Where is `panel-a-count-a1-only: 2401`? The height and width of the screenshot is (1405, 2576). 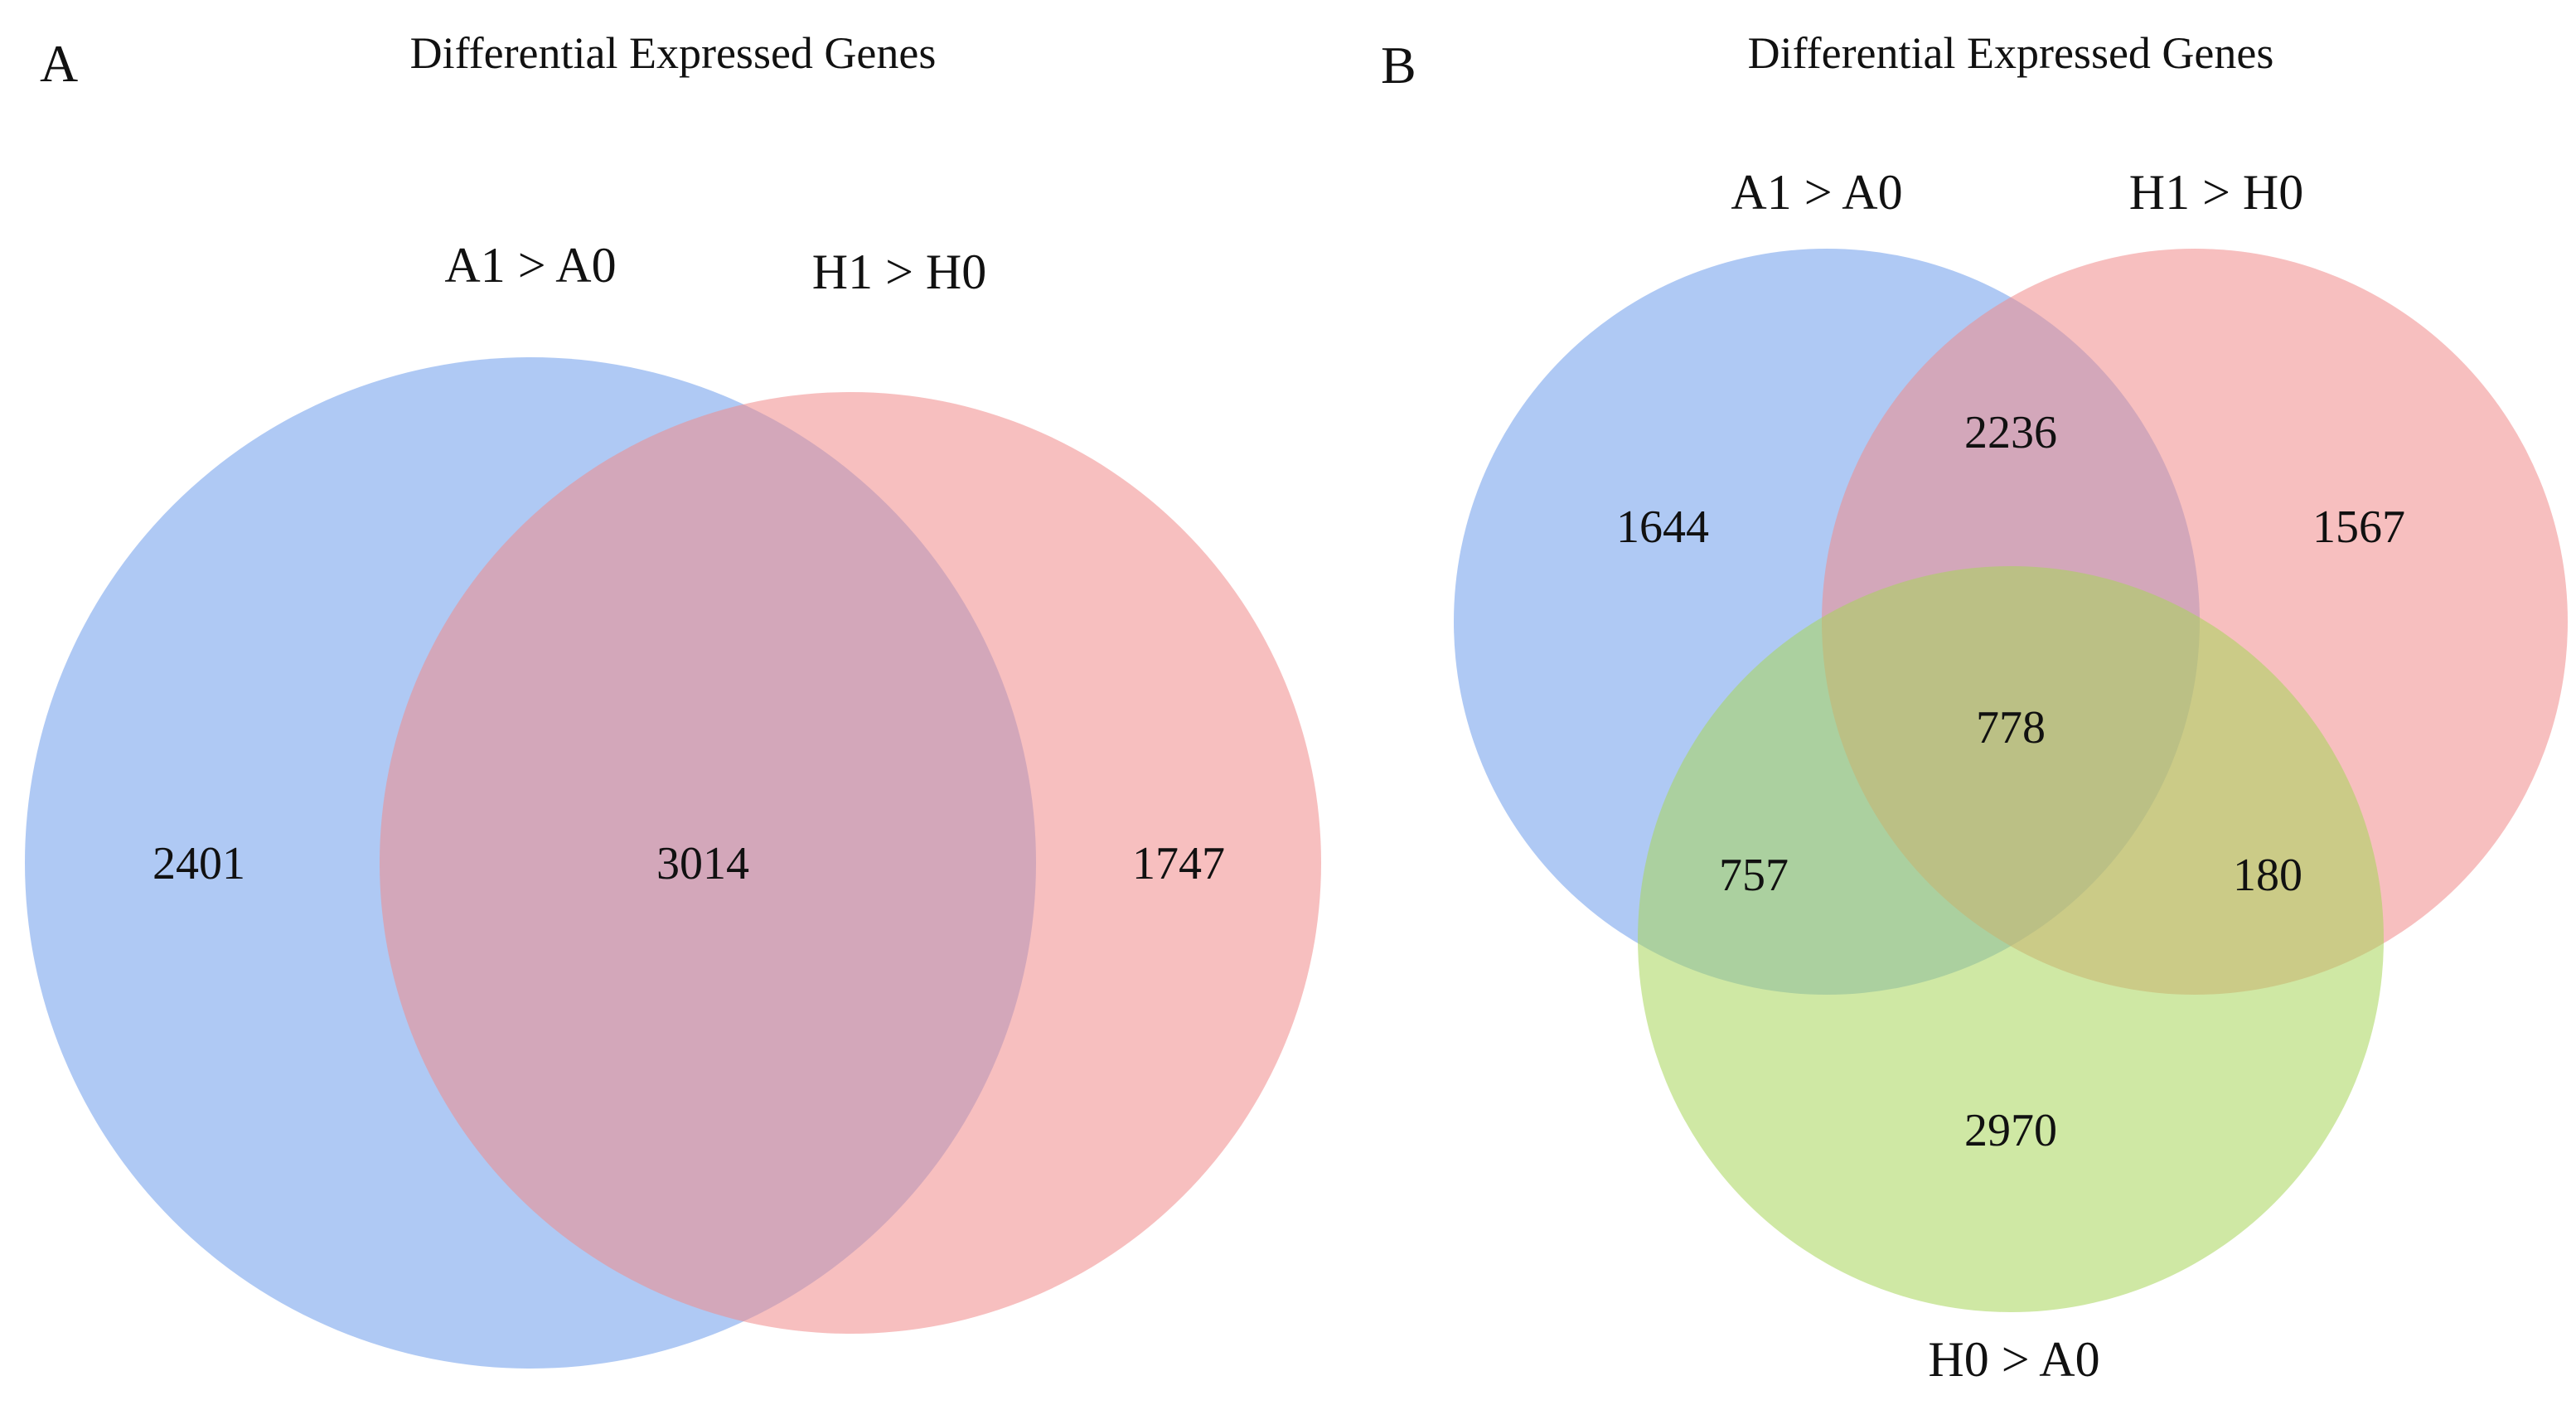
panel-a-count-a1-only: 2401 is located at coordinates (199, 863).